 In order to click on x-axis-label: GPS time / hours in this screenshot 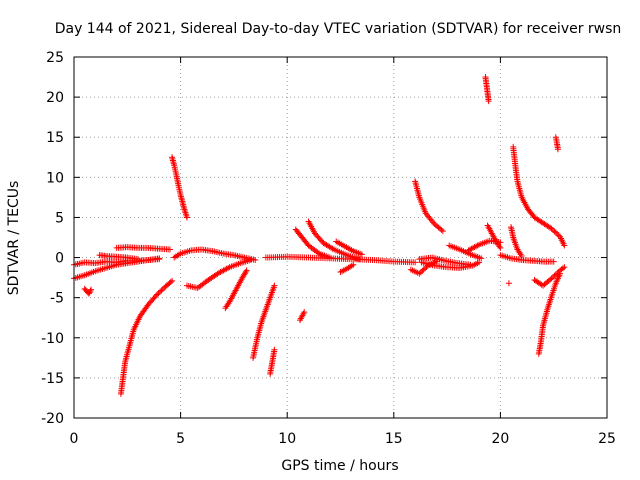, I will do `click(339, 466)`.